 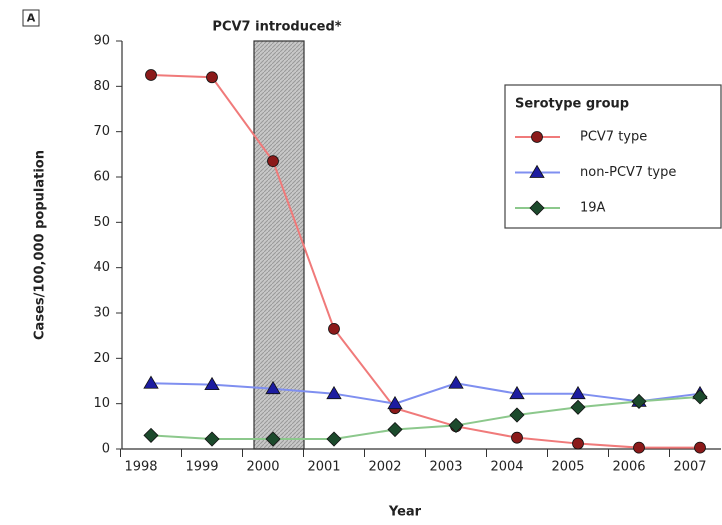 What do you see at coordinates (101, 131) in the screenshot?
I see `y-tick-label: 70` at bounding box center [101, 131].